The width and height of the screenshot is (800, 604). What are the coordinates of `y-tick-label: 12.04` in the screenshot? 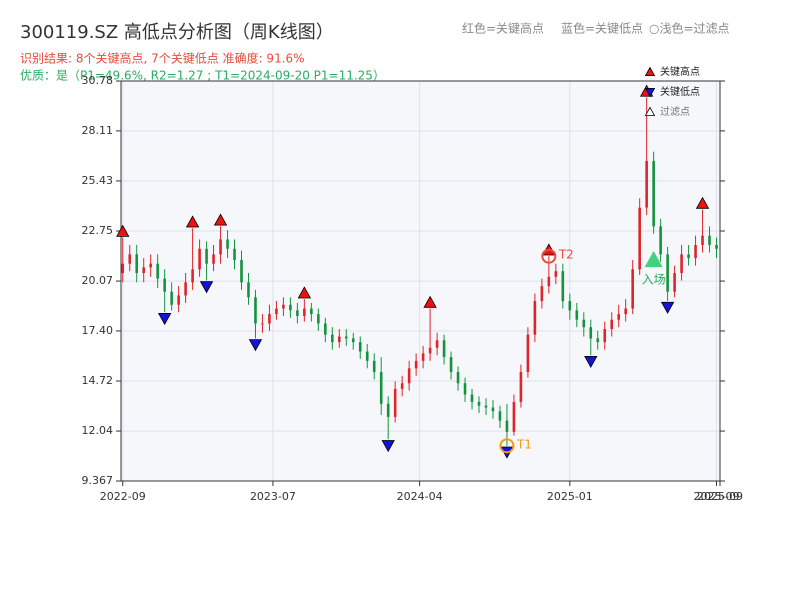 It's located at (98, 430).